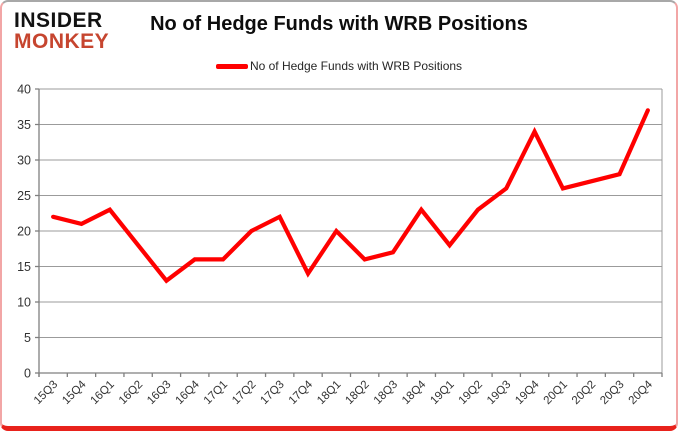 The height and width of the screenshot is (431, 678). I want to click on x-tick-label: 15Q3, so click(46, 393).